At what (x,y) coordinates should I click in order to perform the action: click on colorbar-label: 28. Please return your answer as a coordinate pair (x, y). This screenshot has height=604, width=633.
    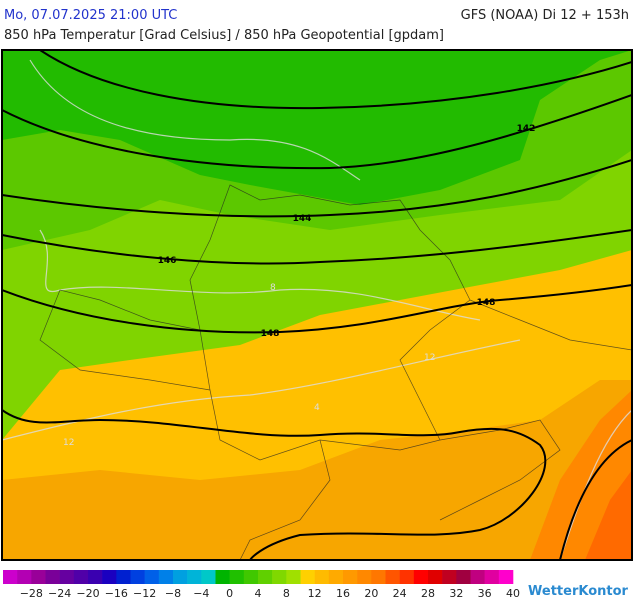
    Looking at the image, I should click on (428, 593).